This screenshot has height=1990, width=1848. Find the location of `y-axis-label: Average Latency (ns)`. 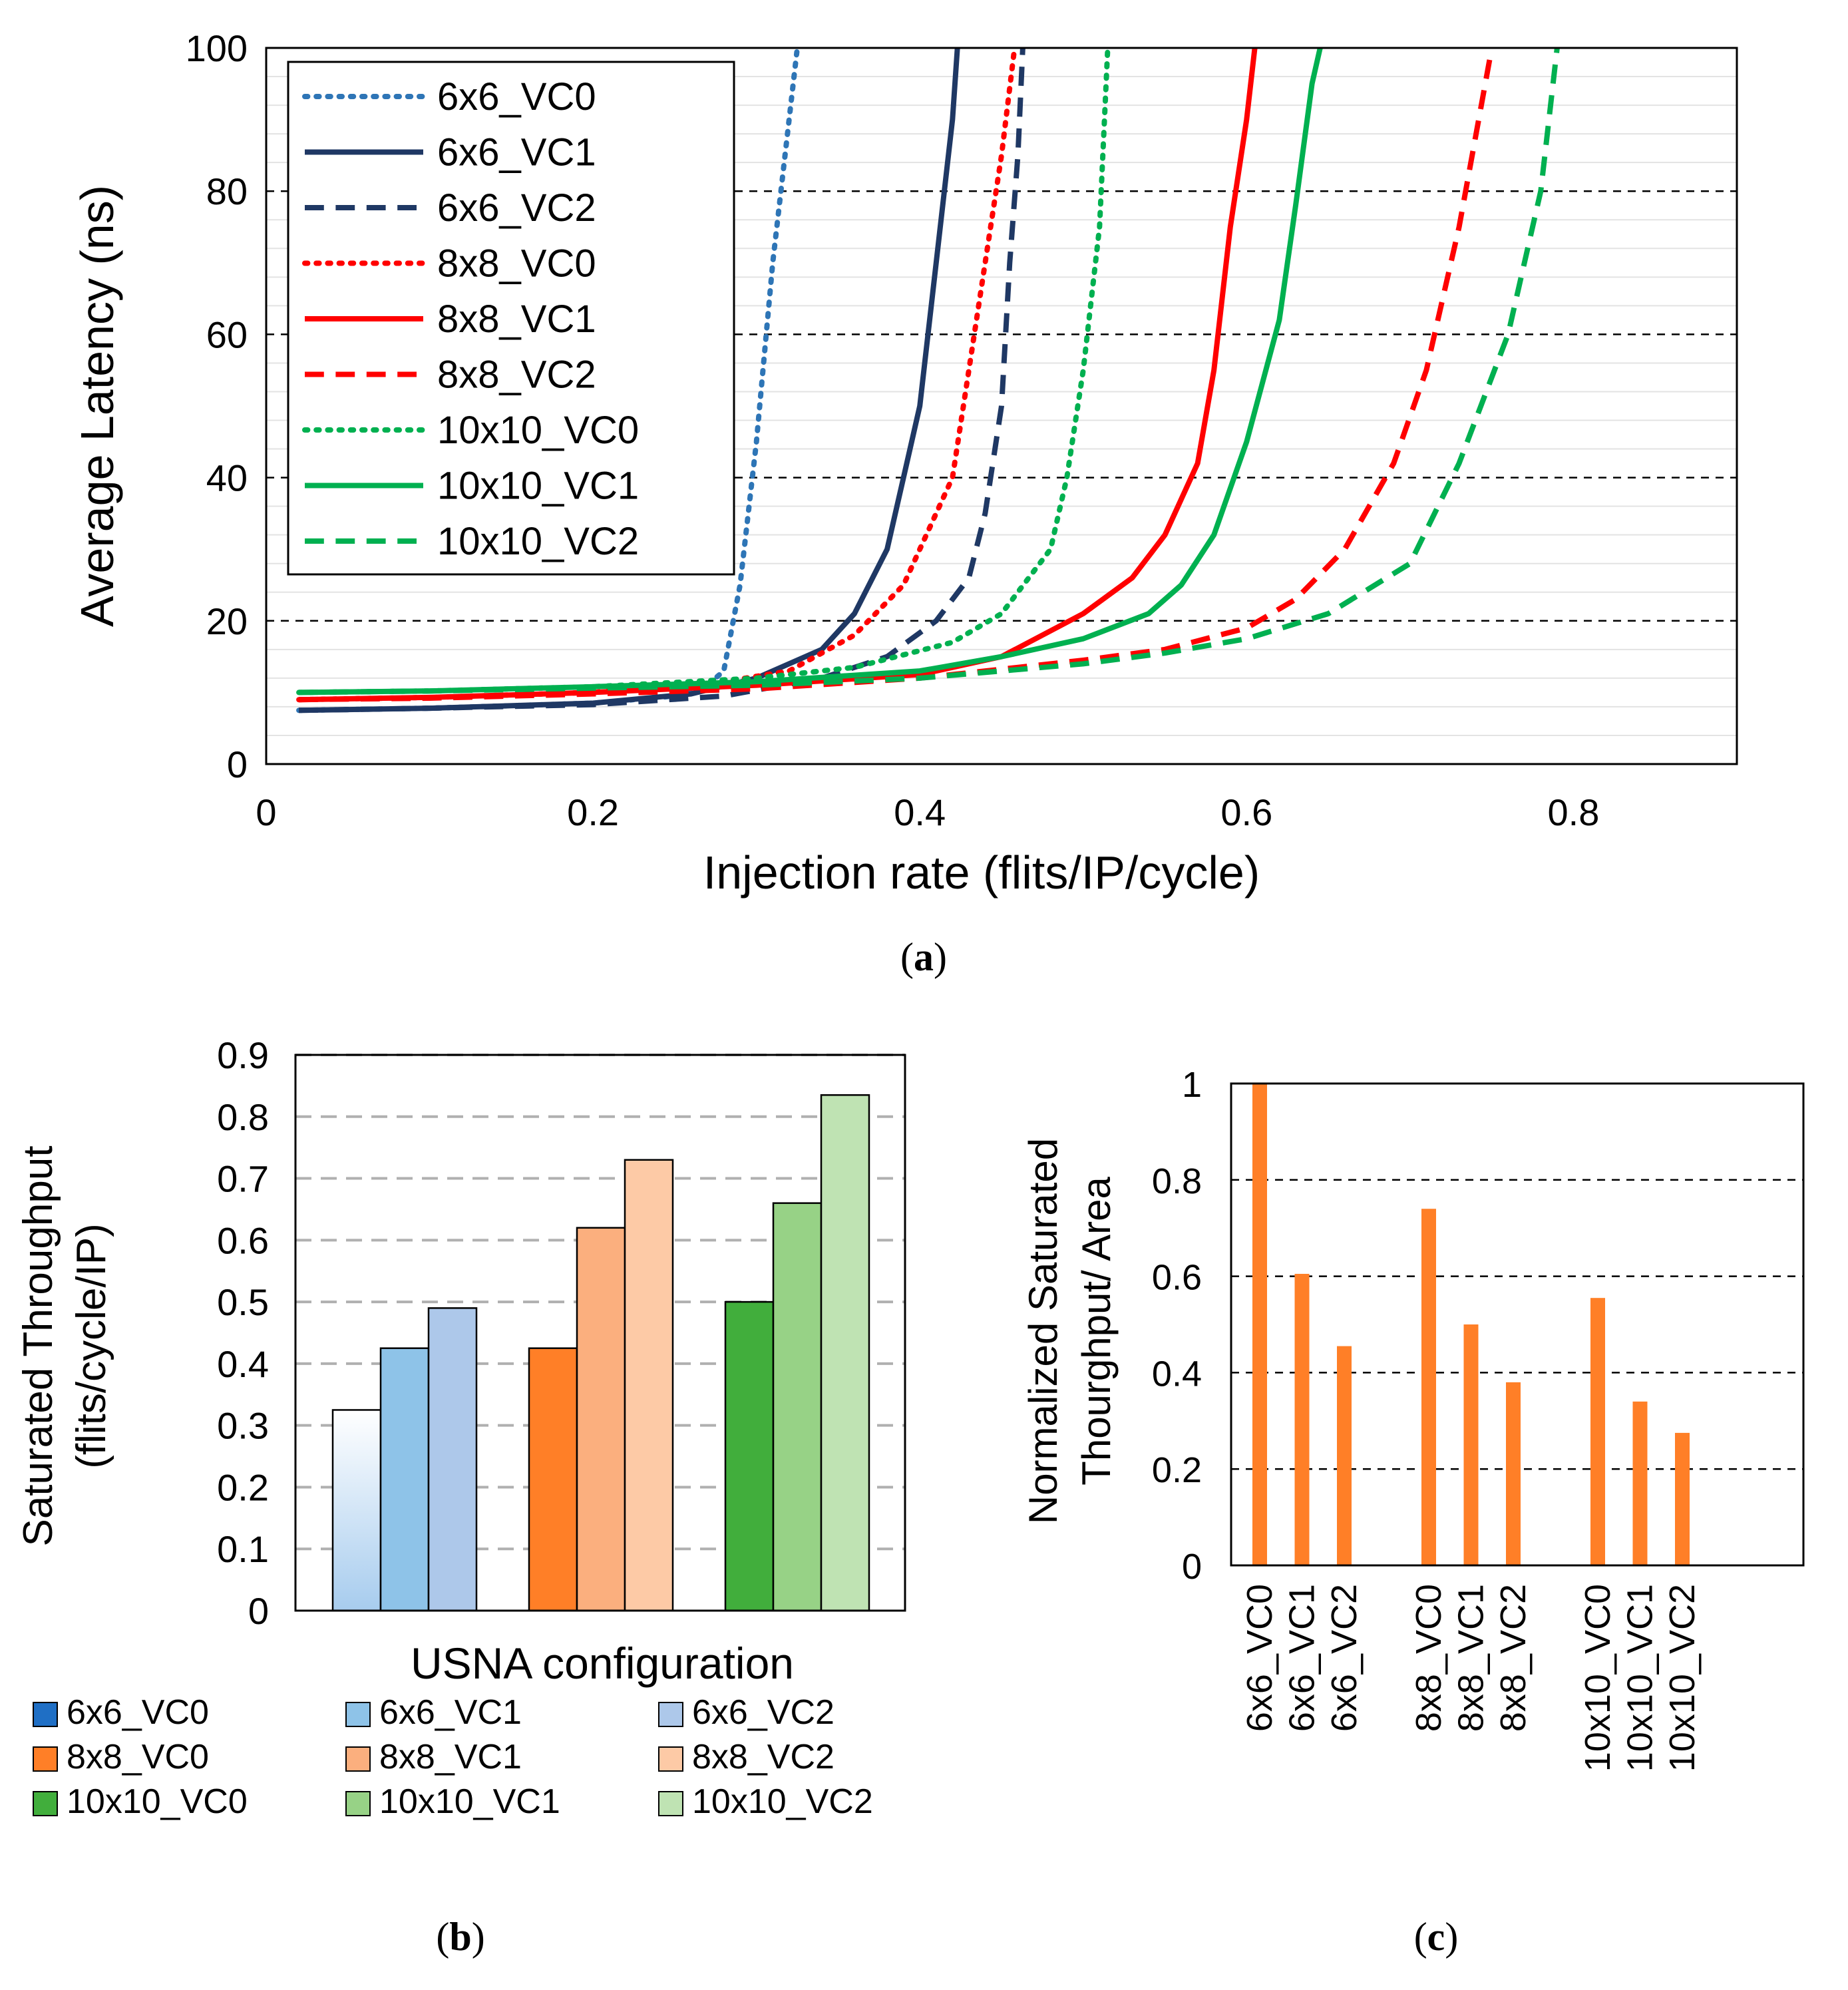

y-axis-label: Average Latency (ns) is located at coordinates (97, 406).